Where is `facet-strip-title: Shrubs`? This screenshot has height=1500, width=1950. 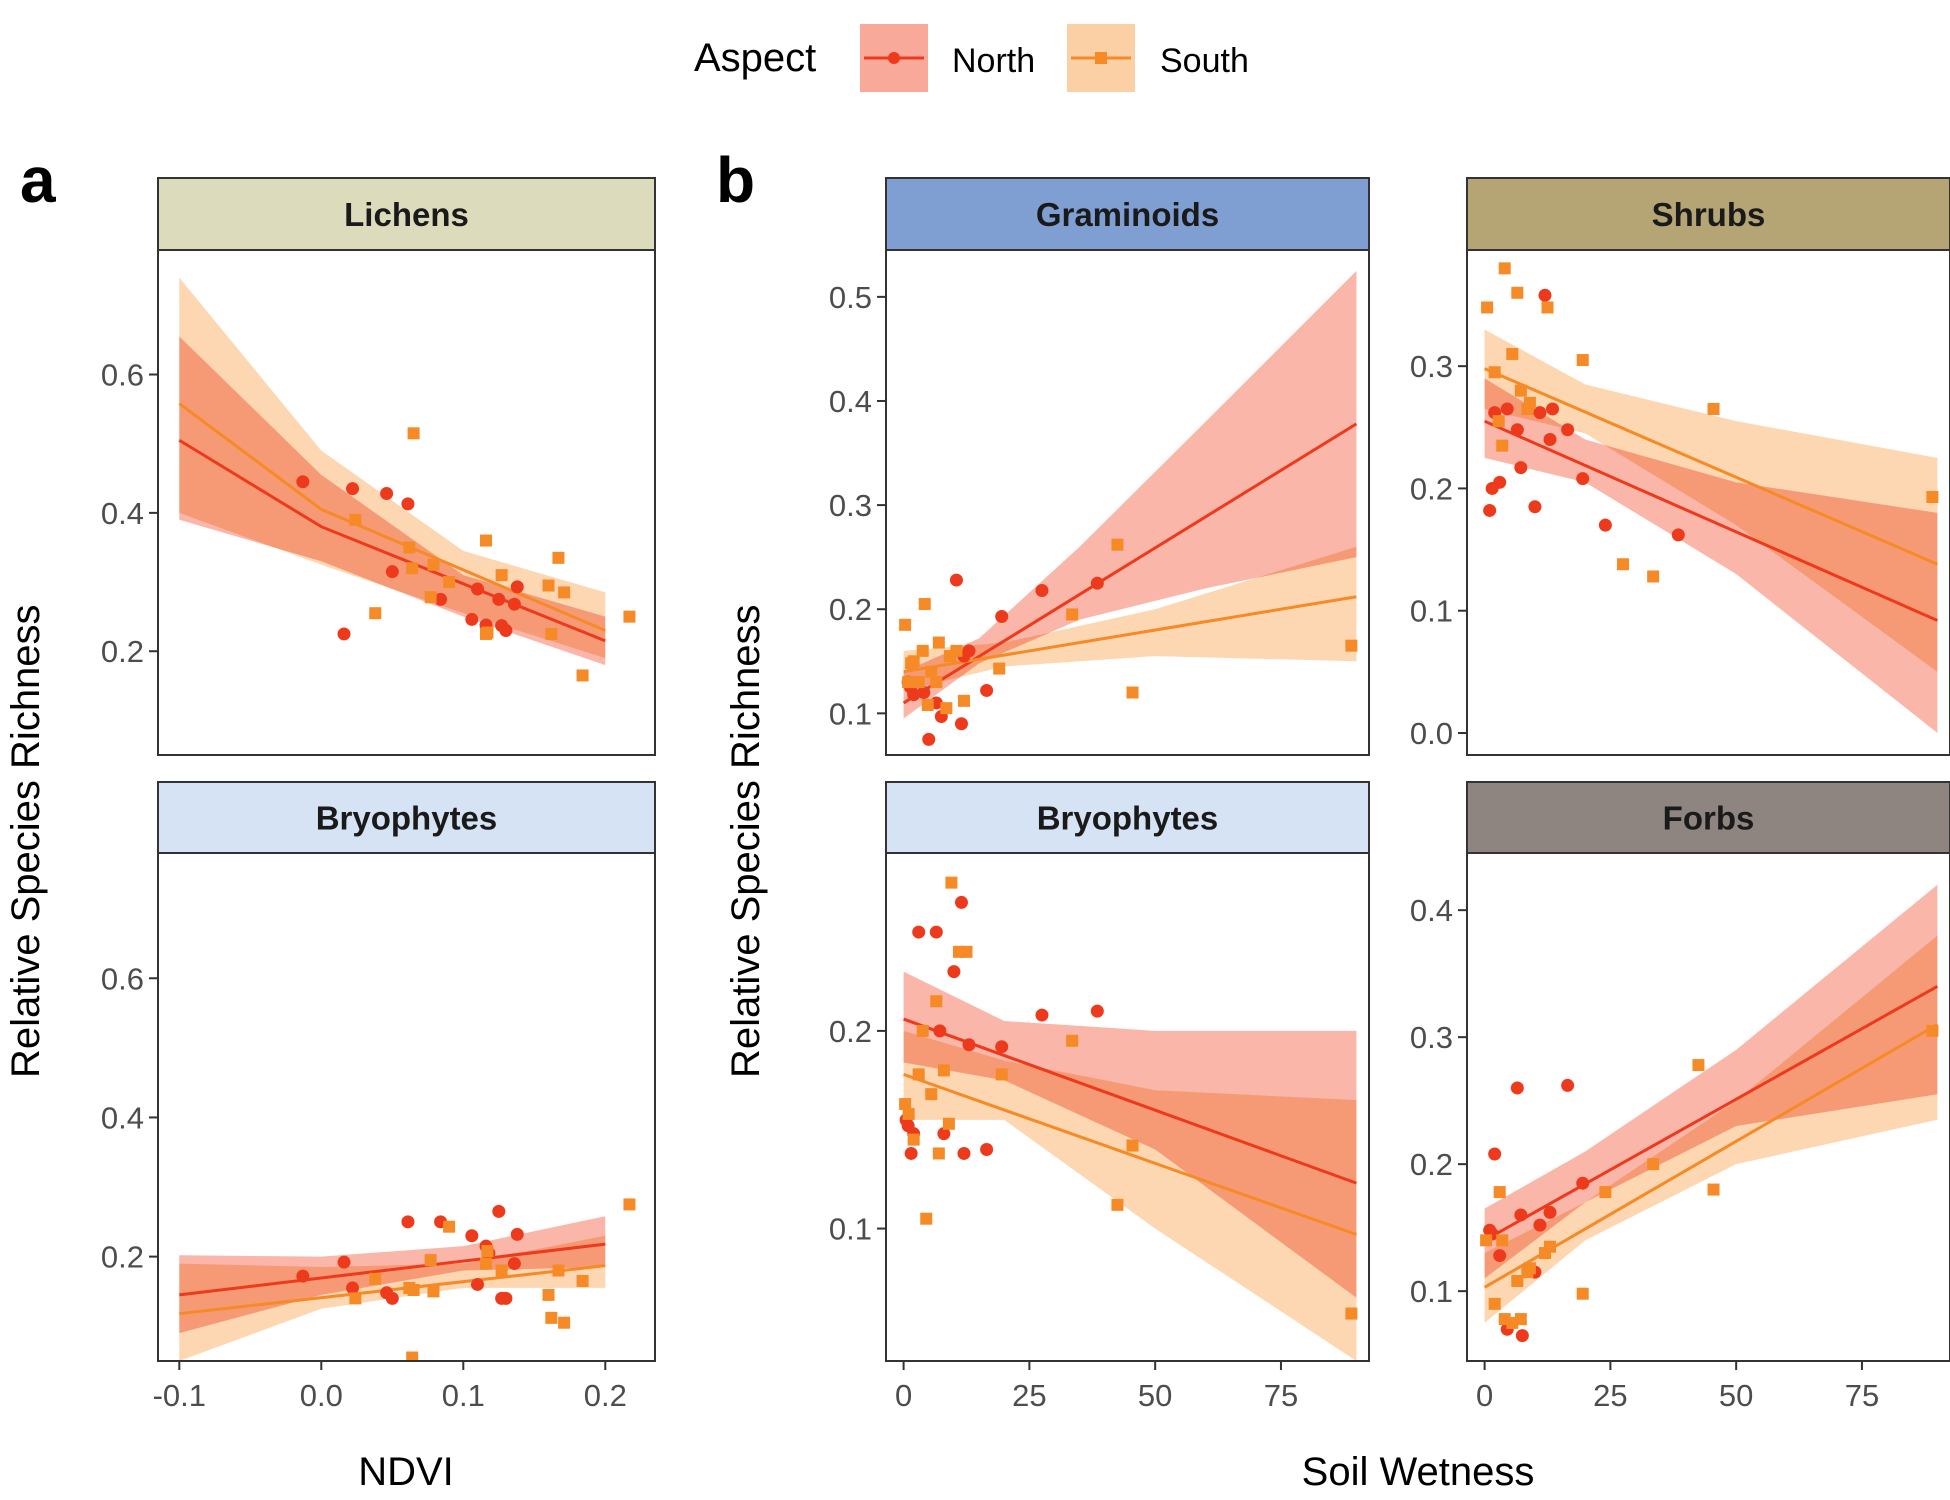
facet-strip-title: Shrubs is located at coordinates (1709, 214).